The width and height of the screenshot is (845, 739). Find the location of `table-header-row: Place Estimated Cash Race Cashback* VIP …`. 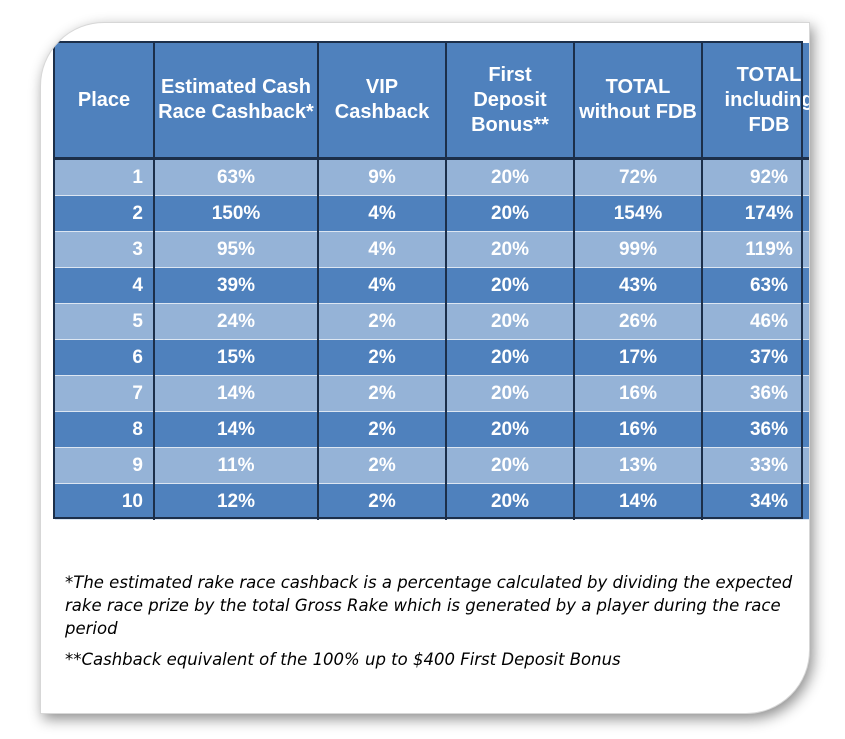

table-header-row: Place Estimated Cash Race Cashback* VIP … is located at coordinates (432, 101).